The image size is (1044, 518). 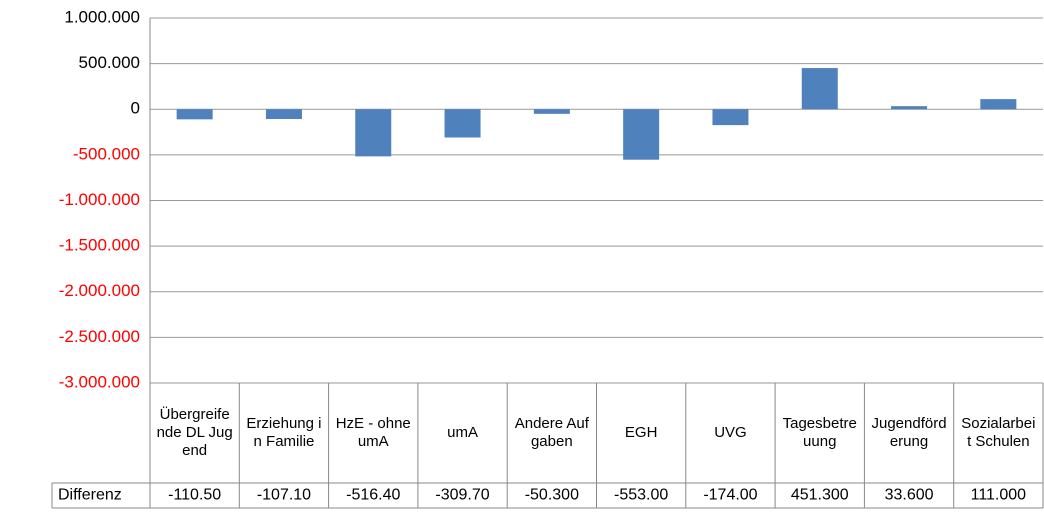 What do you see at coordinates (194, 432) in the screenshot?
I see `x-tick-label: Übergreifende DL Jugend` at bounding box center [194, 432].